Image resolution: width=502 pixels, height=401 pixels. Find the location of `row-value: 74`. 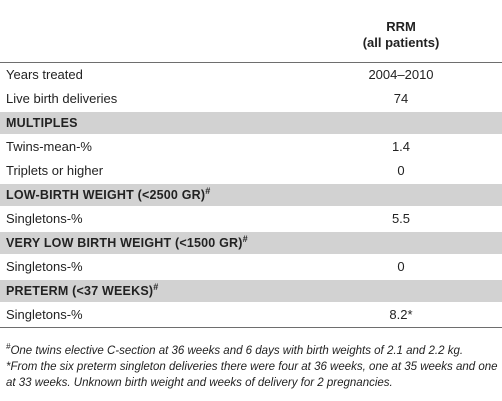

row-value: 74 is located at coordinates (401, 98).